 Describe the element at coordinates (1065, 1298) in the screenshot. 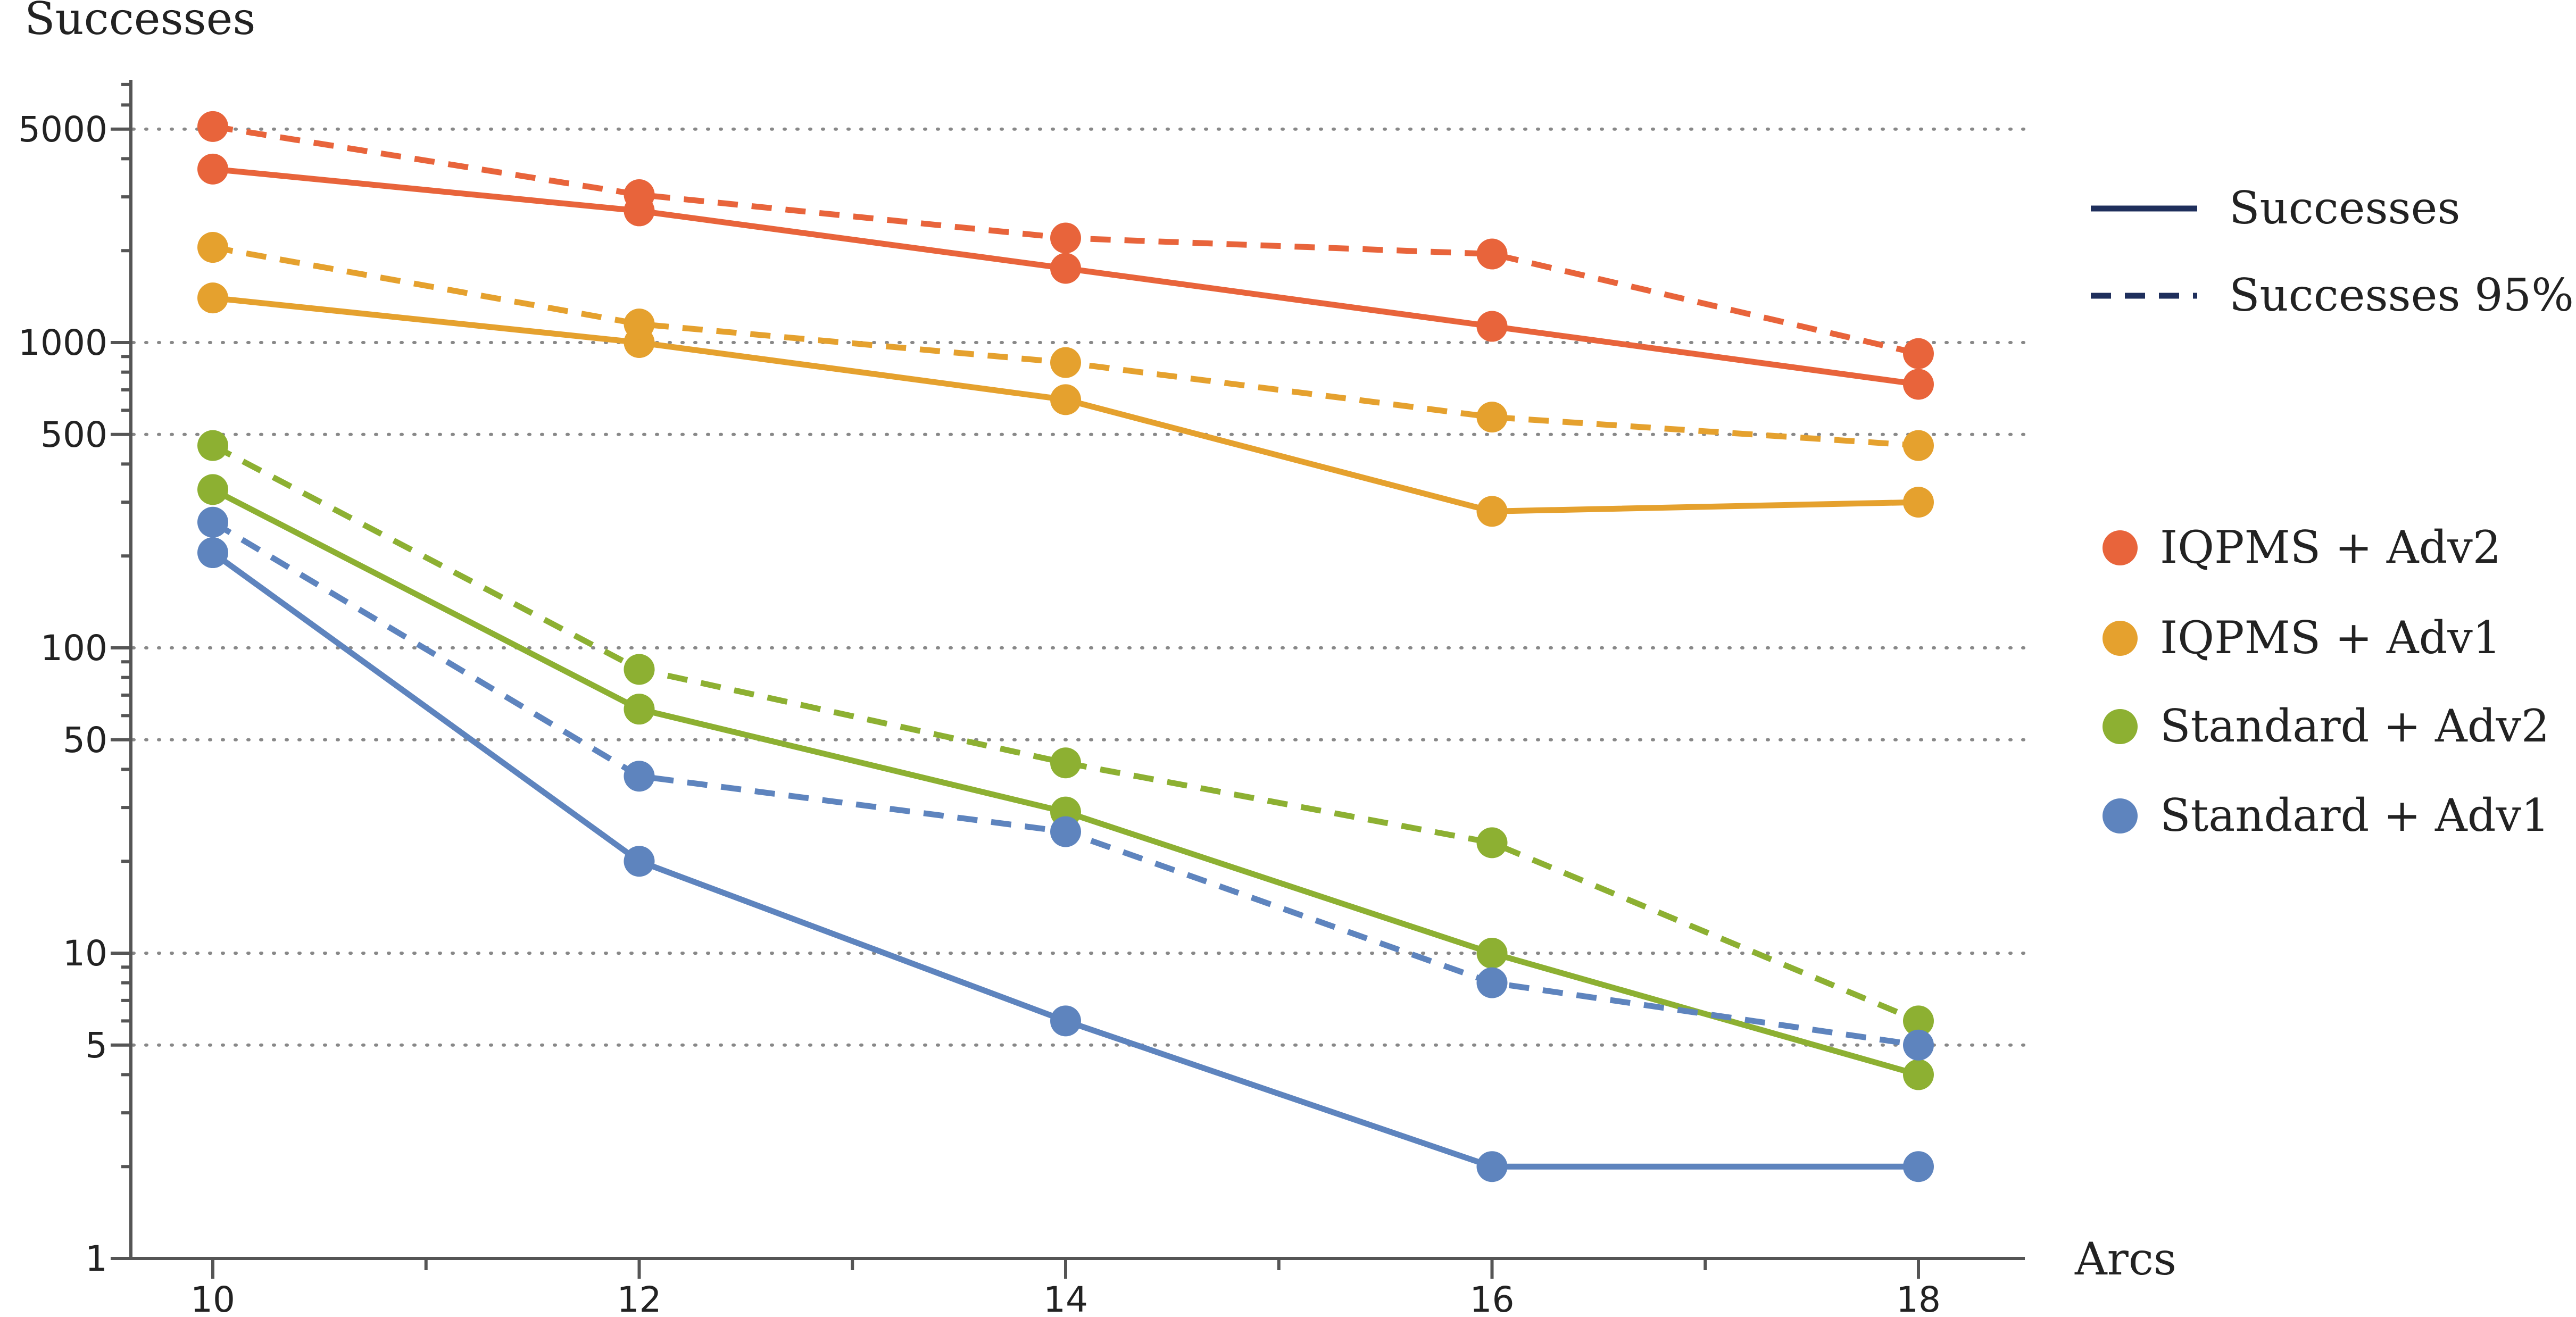

I see `x-tick-label: 14` at that location.